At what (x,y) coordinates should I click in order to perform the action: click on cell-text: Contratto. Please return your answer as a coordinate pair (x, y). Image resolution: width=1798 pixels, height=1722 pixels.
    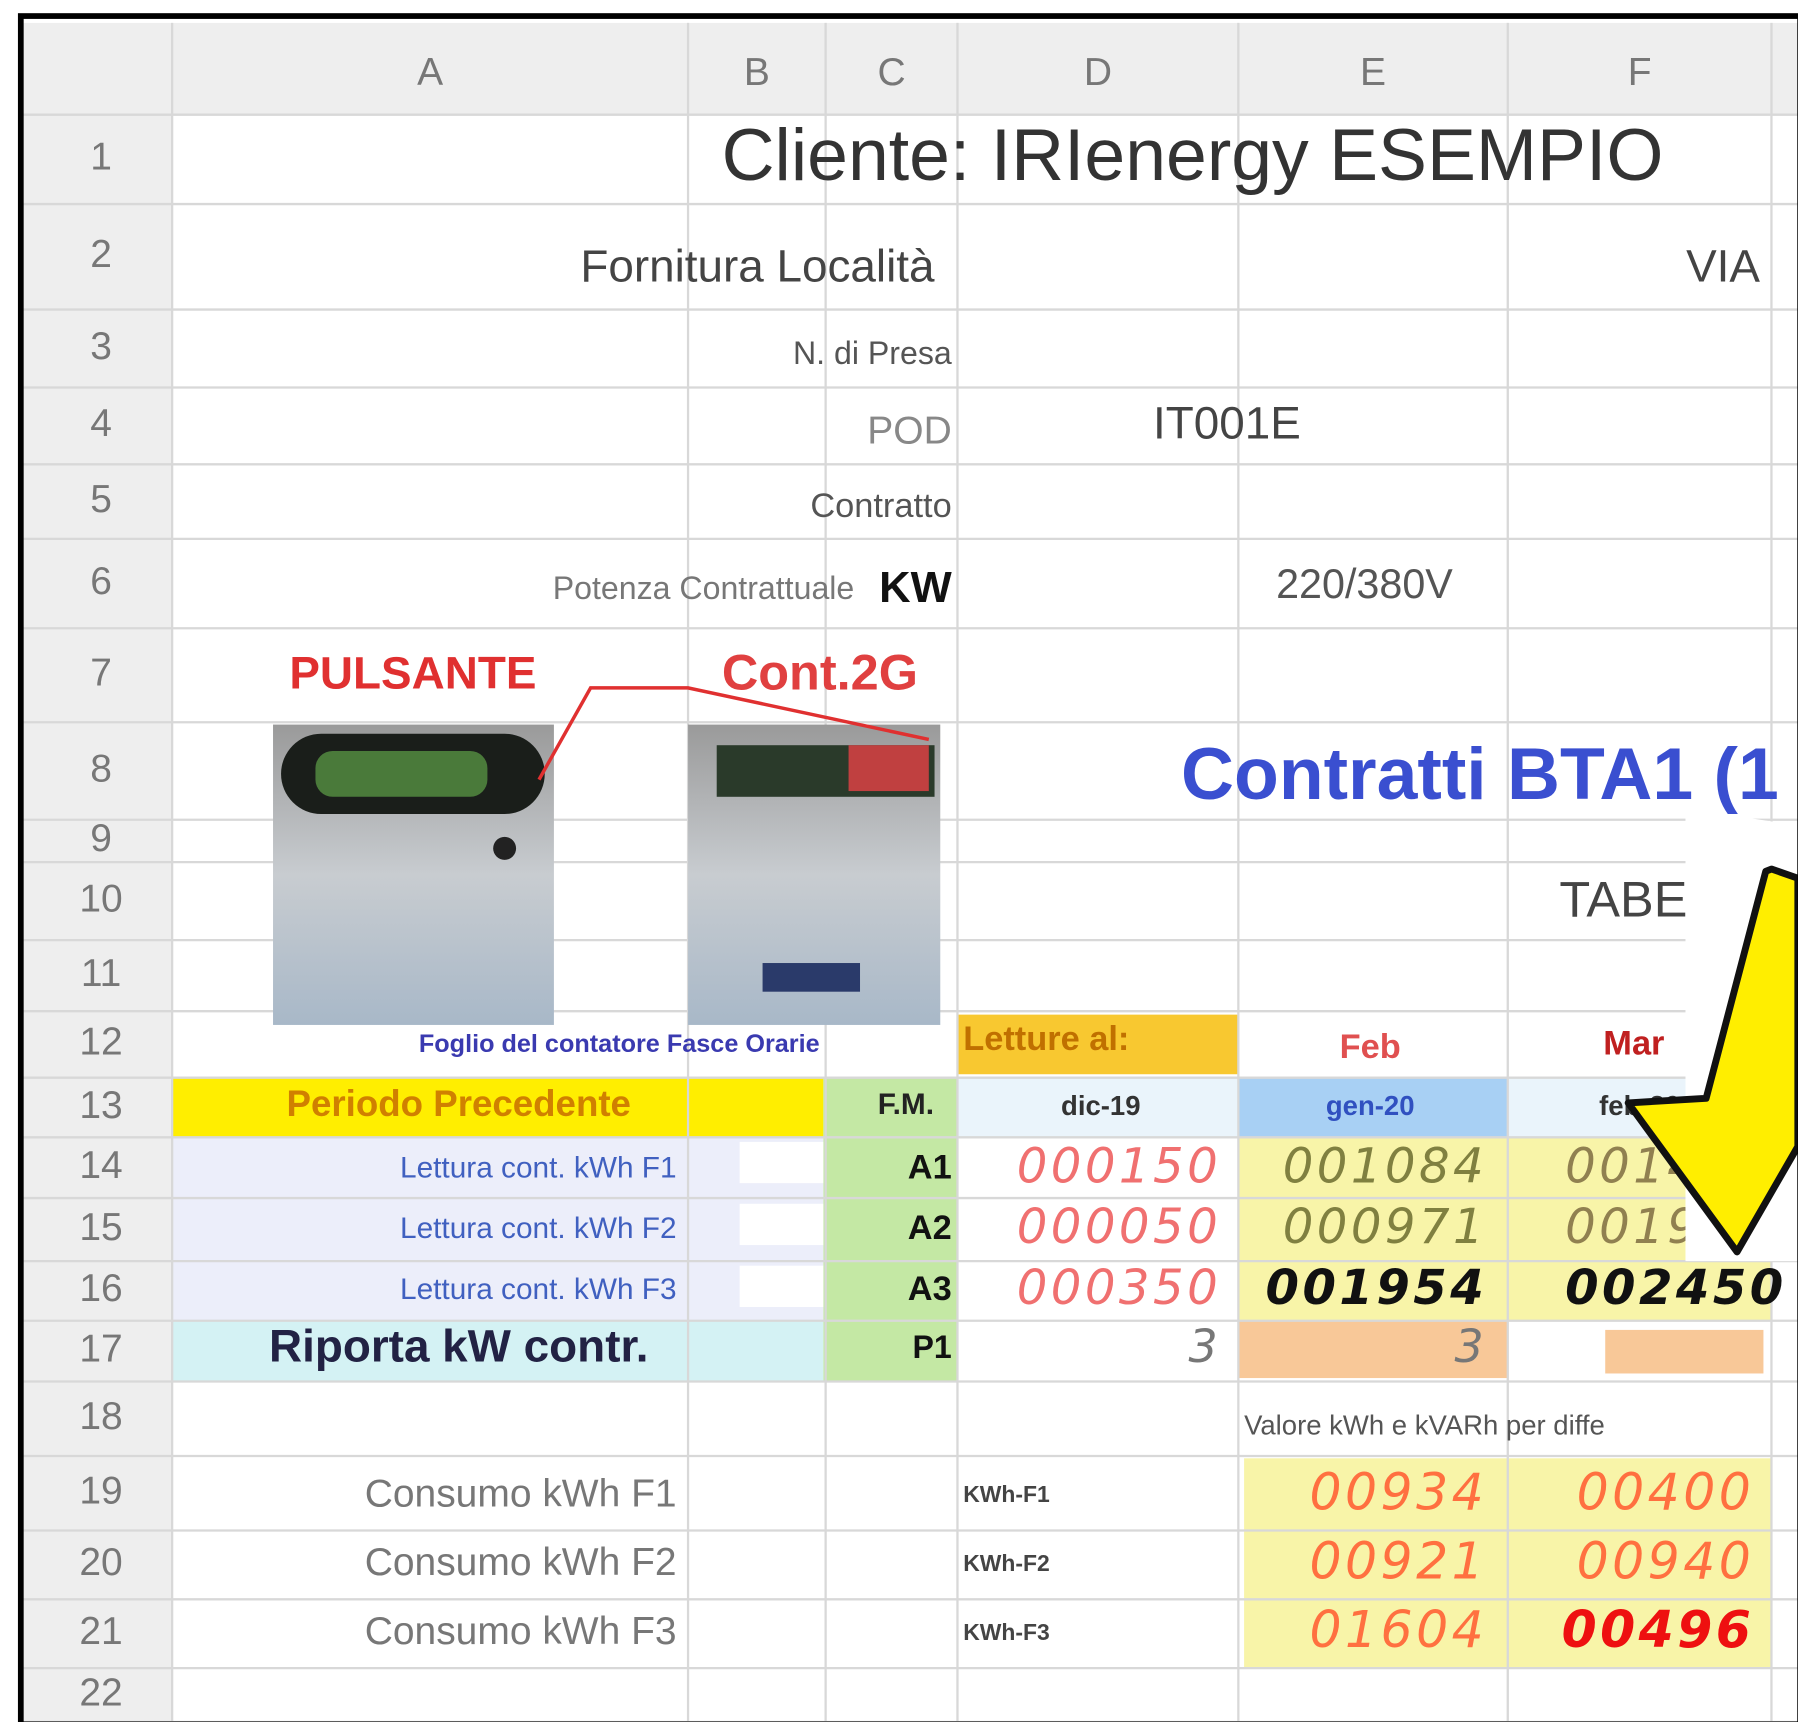
    Looking at the image, I should click on (880, 506).